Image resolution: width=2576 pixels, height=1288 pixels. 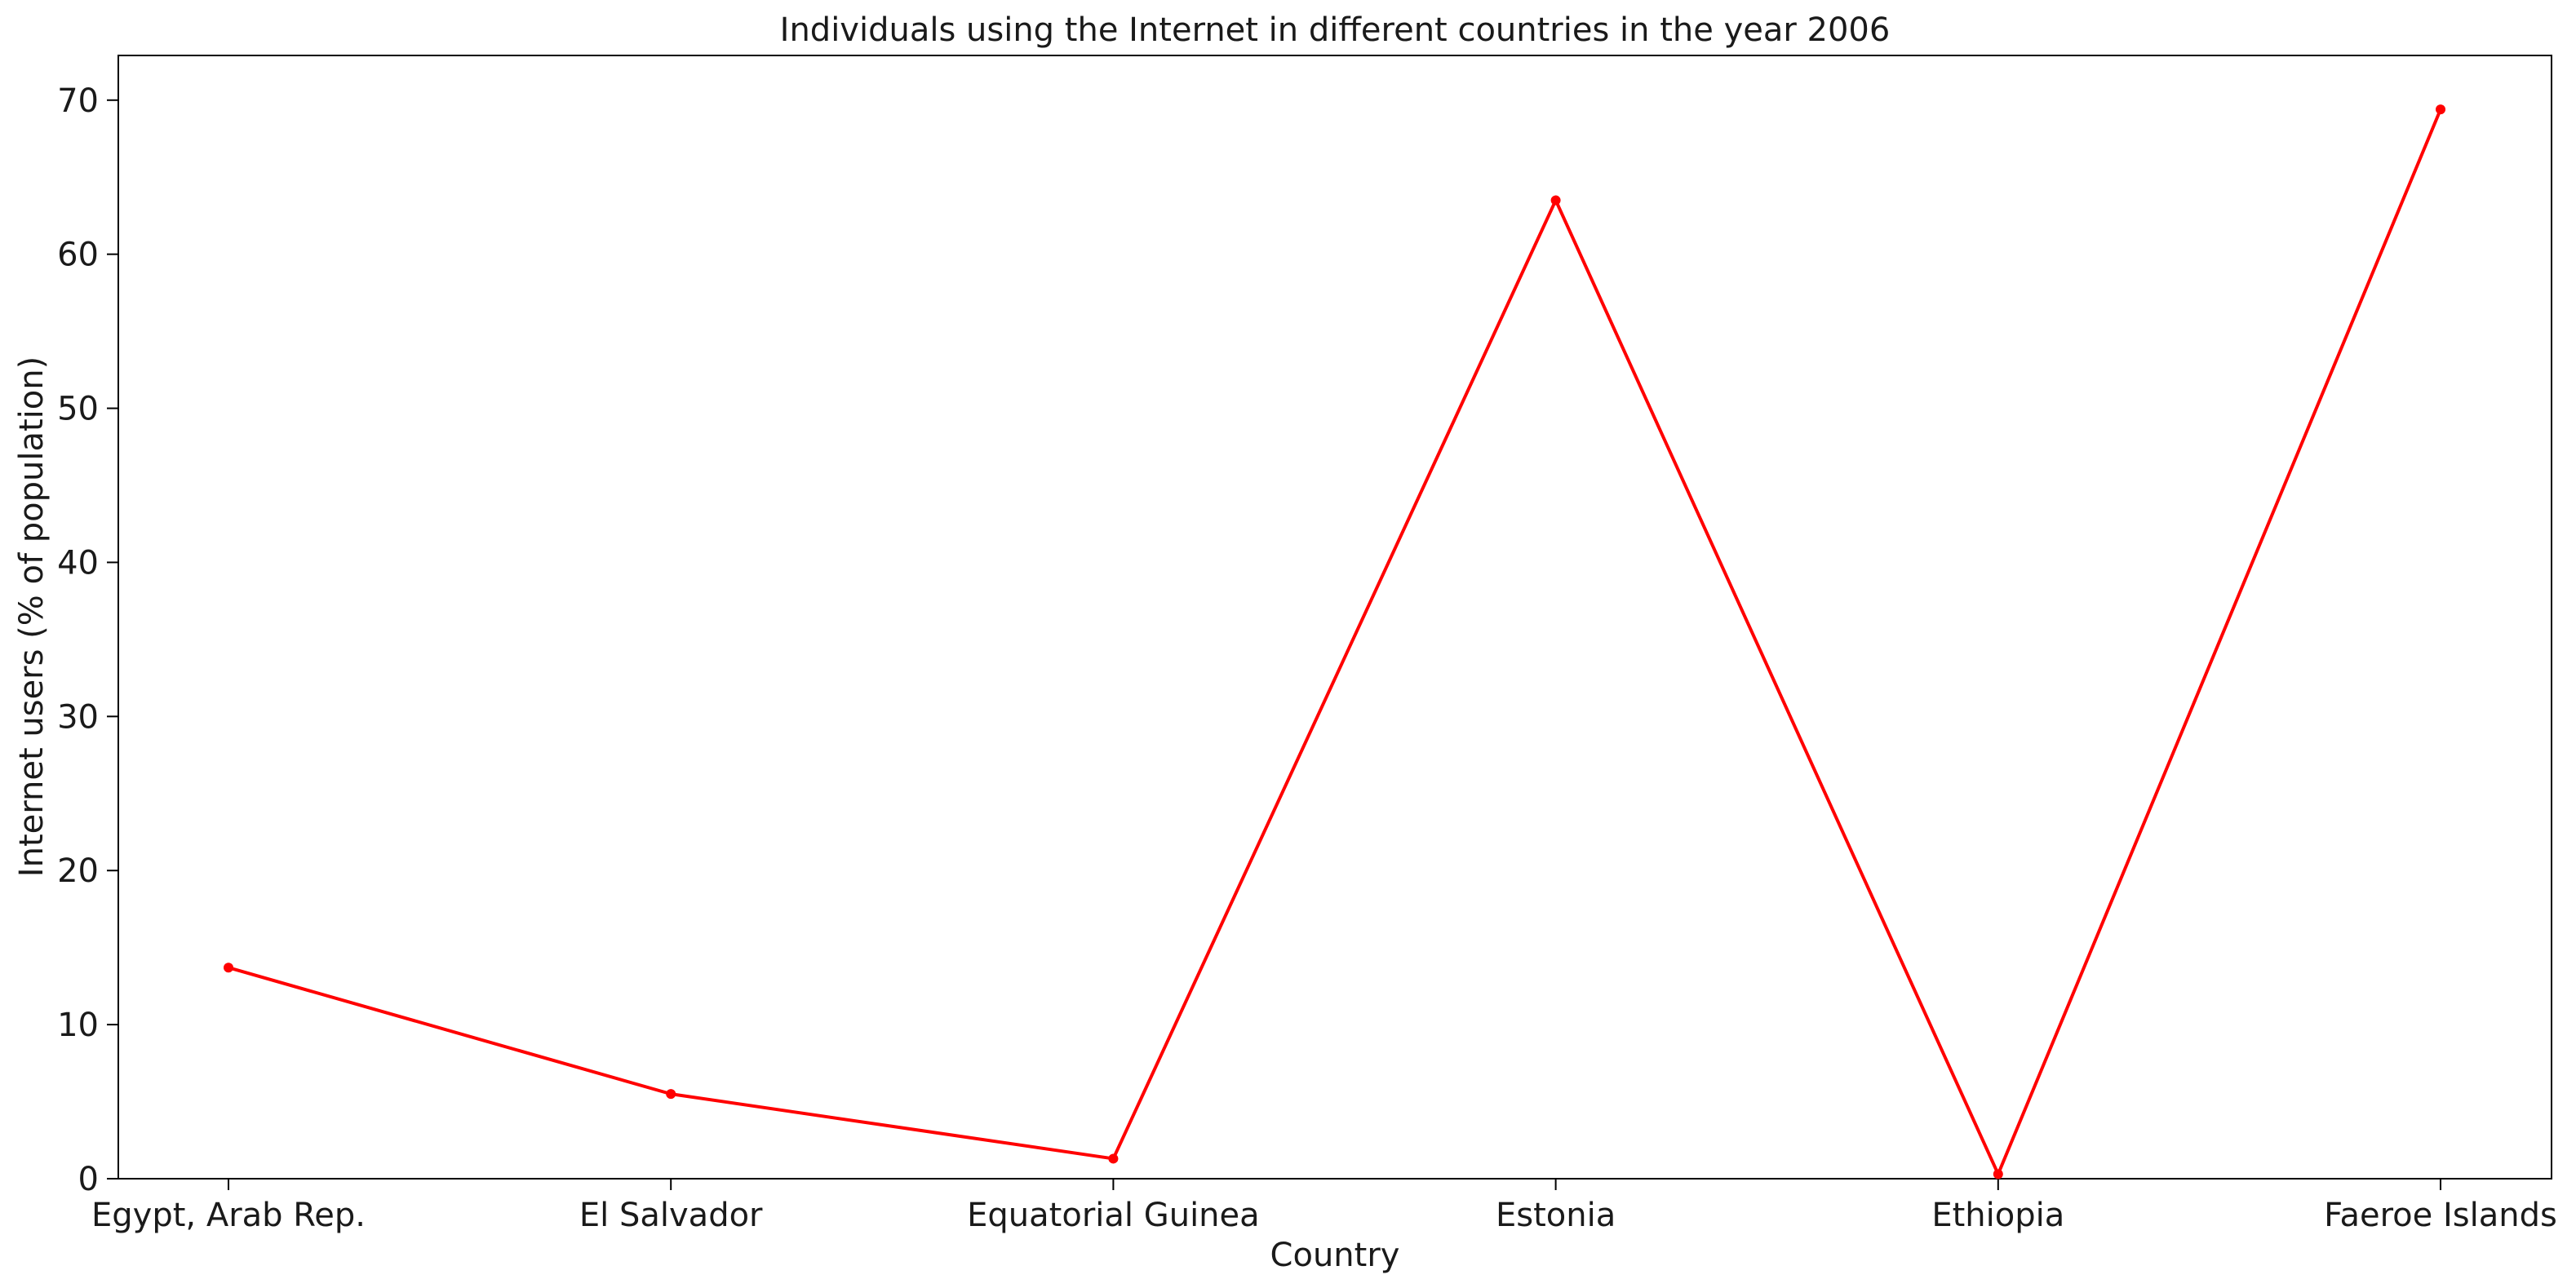 What do you see at coordinates (1335, 1255) in the screenshot?
I see `x-axis-label: Country` at bounding box center [1335, 1255].